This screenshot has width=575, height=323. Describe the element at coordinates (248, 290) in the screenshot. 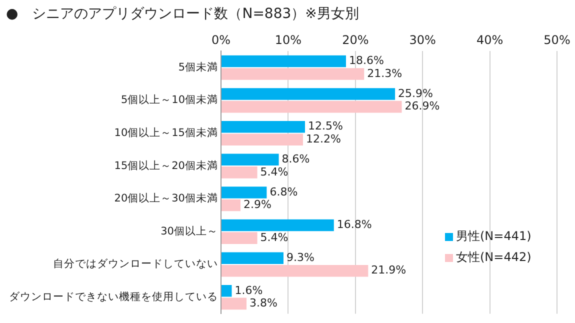

I see `data-label: 1.6%` at that location.